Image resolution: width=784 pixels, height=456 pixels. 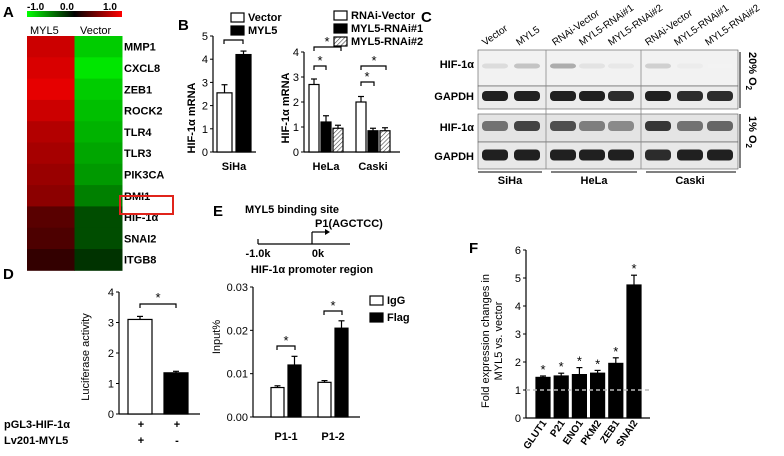 What do you see at coordinates (258, 254) in the screenshot?
I see `promoter-tick-left-label: -1.0k` at bounding box center [258, 254].